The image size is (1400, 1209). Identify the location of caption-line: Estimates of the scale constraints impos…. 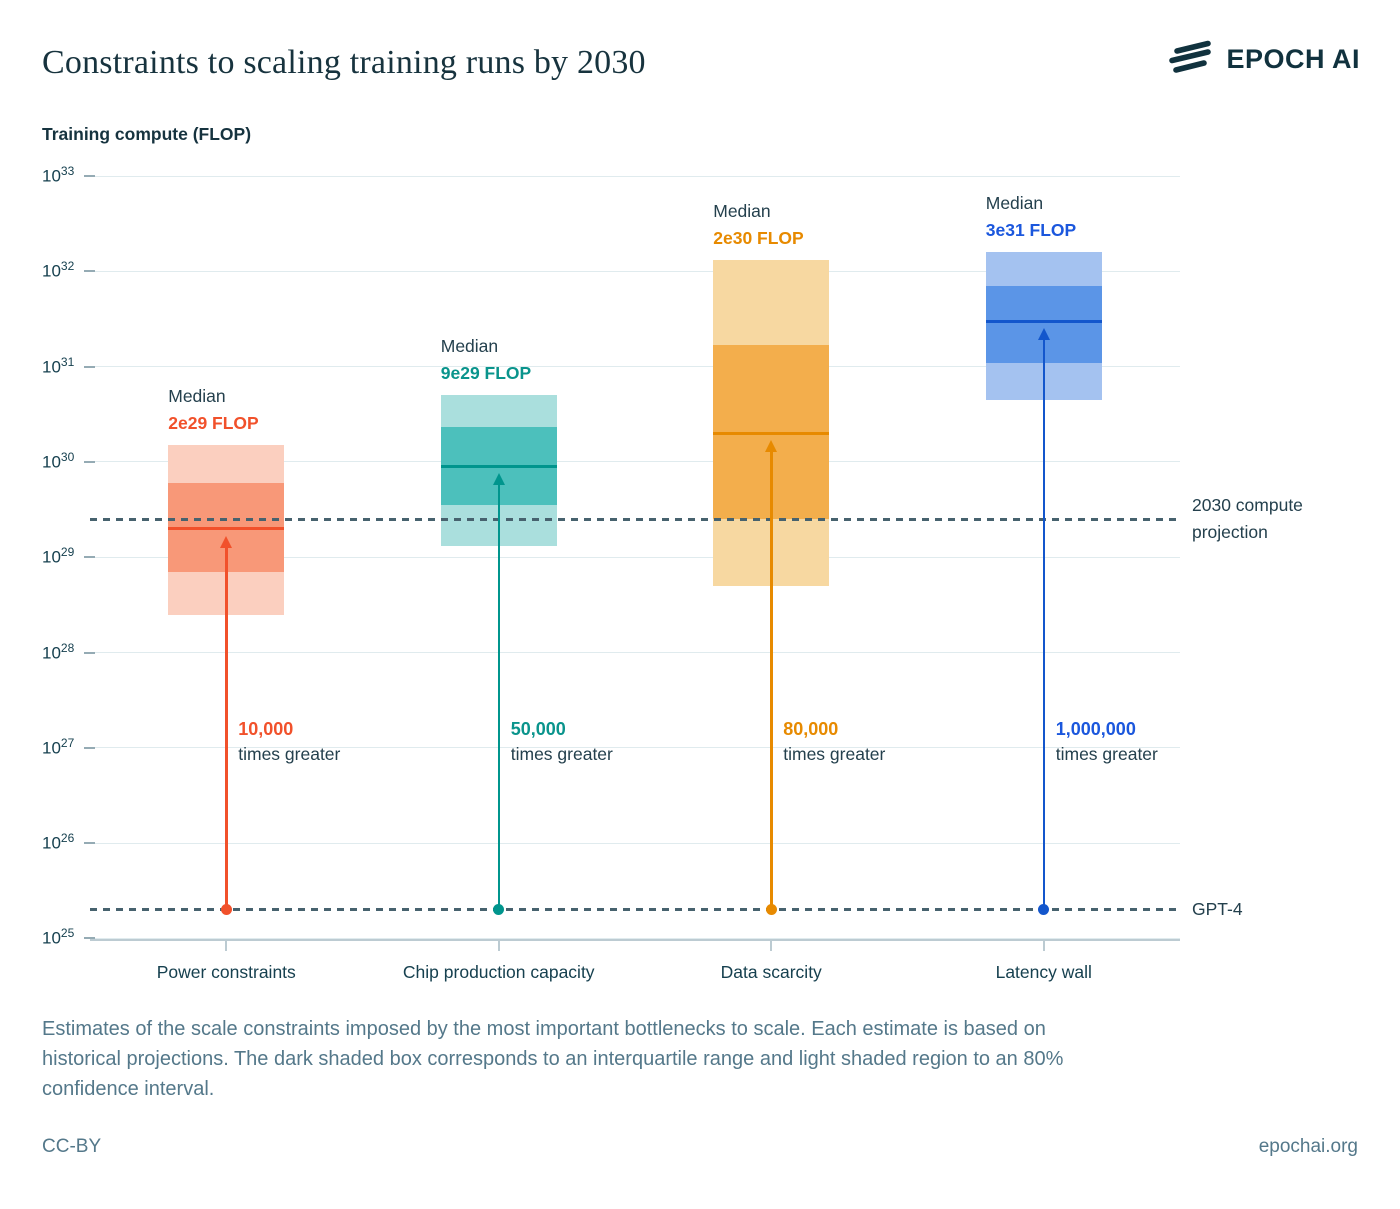
(544, 1029).